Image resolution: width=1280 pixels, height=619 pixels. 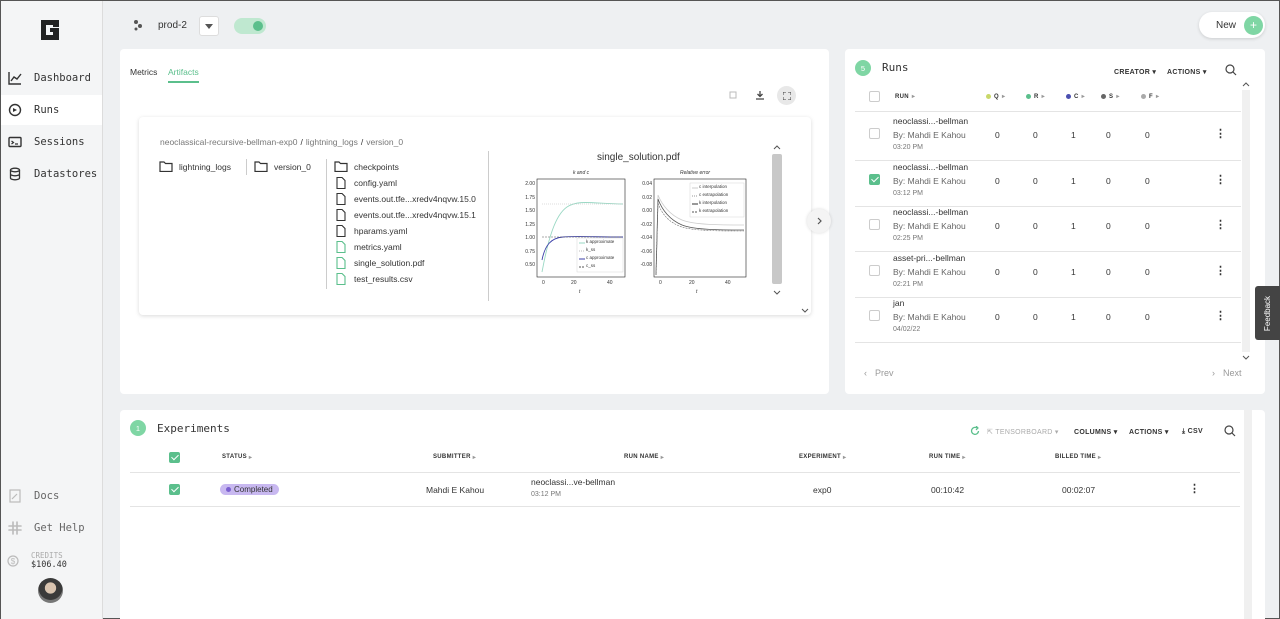 What do you see at coordinates (760, 95) in the screenshot?
I see `download-icon` at bounding box center [760, 95].